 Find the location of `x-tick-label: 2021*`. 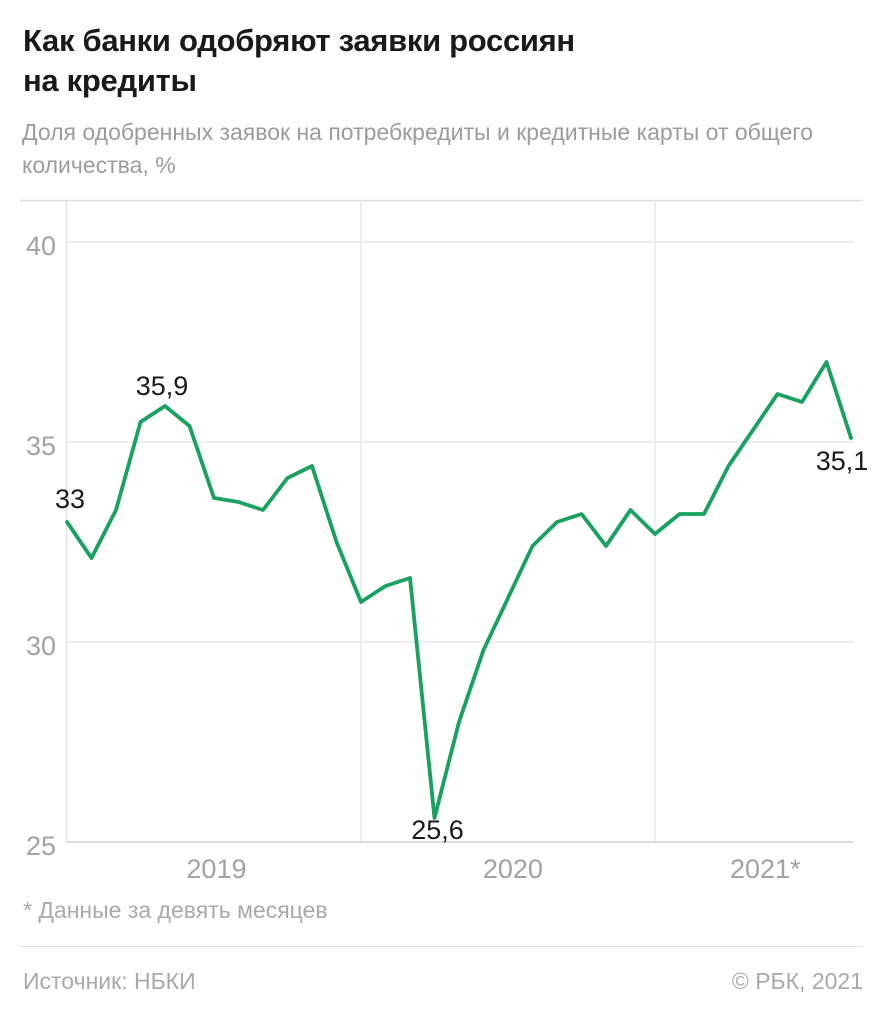

x-tick-label: 2021* is located at coordinates (765, 869).